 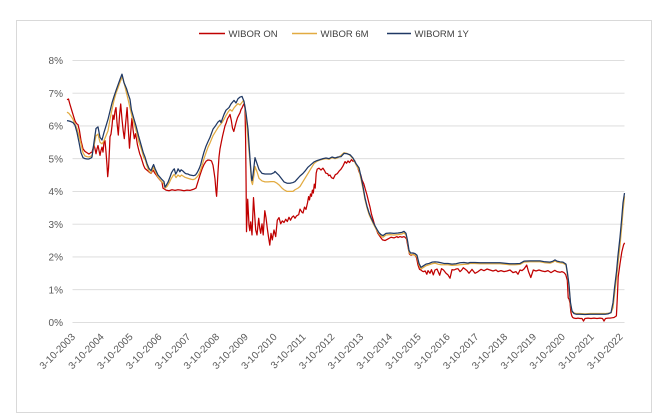 What do you see at coordinates (56, 159) in the screenshot?
I see `svg-text: 5%` at bounding box center [56, 159].